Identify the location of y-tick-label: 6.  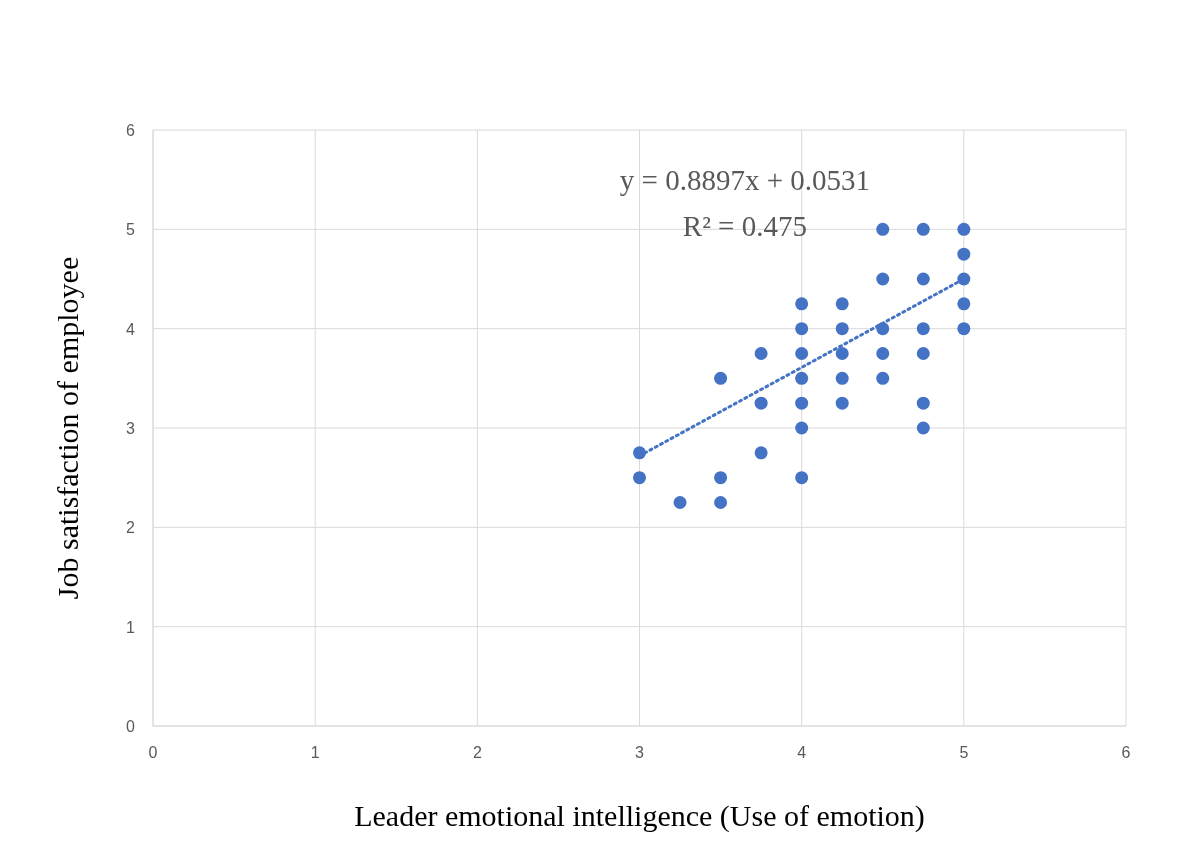
(131, 130).